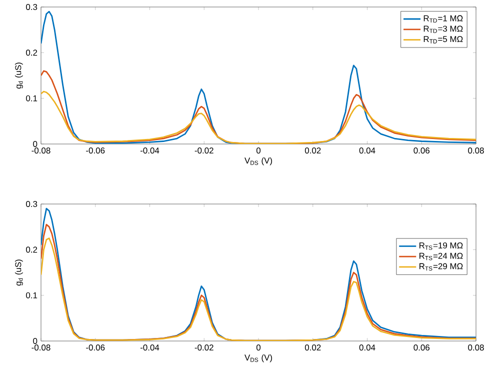 The height and width of the screenshot is (379, 487). What do you see at coordinates (443, 29) in the screenshot?
I see `legend-label: R$_{TD}$=3 MΩ` at bounding box center [443, 29].